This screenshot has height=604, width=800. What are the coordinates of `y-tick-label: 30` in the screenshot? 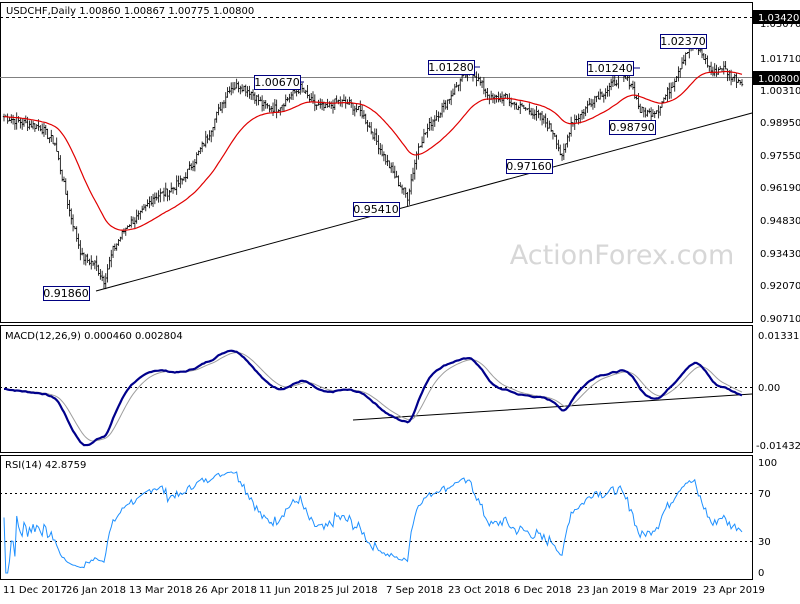 It's located at (764, 542).